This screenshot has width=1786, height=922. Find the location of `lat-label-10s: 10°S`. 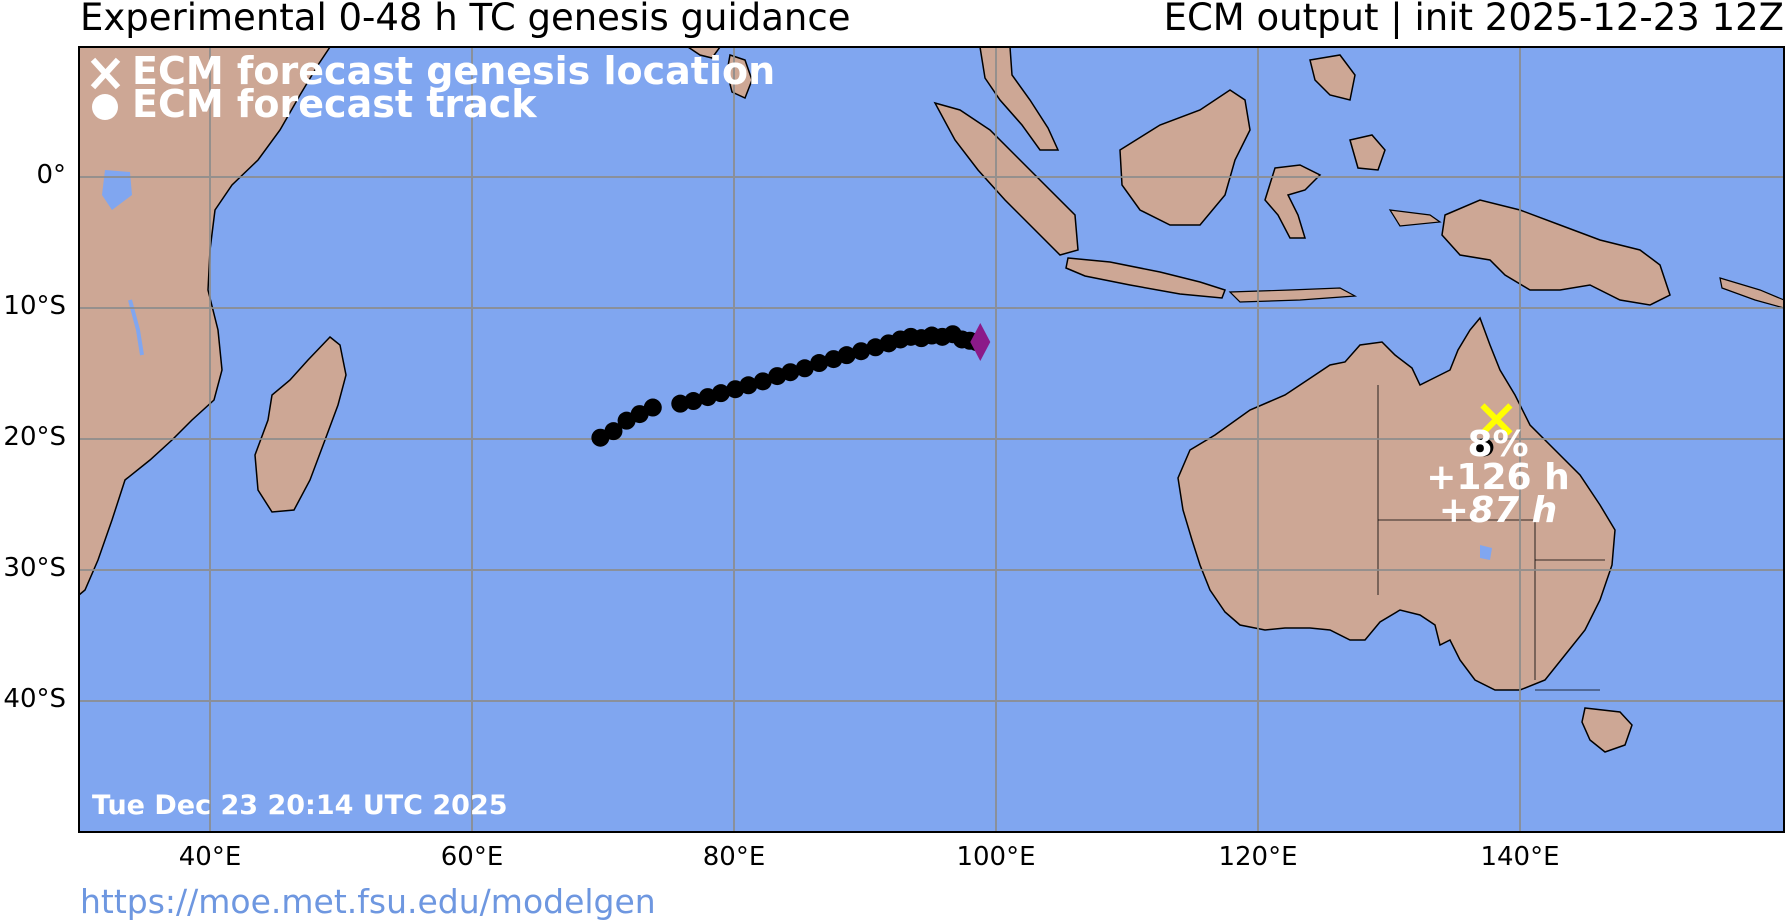

lat-label-10s: 10°S is located at coordinates (34, 306).